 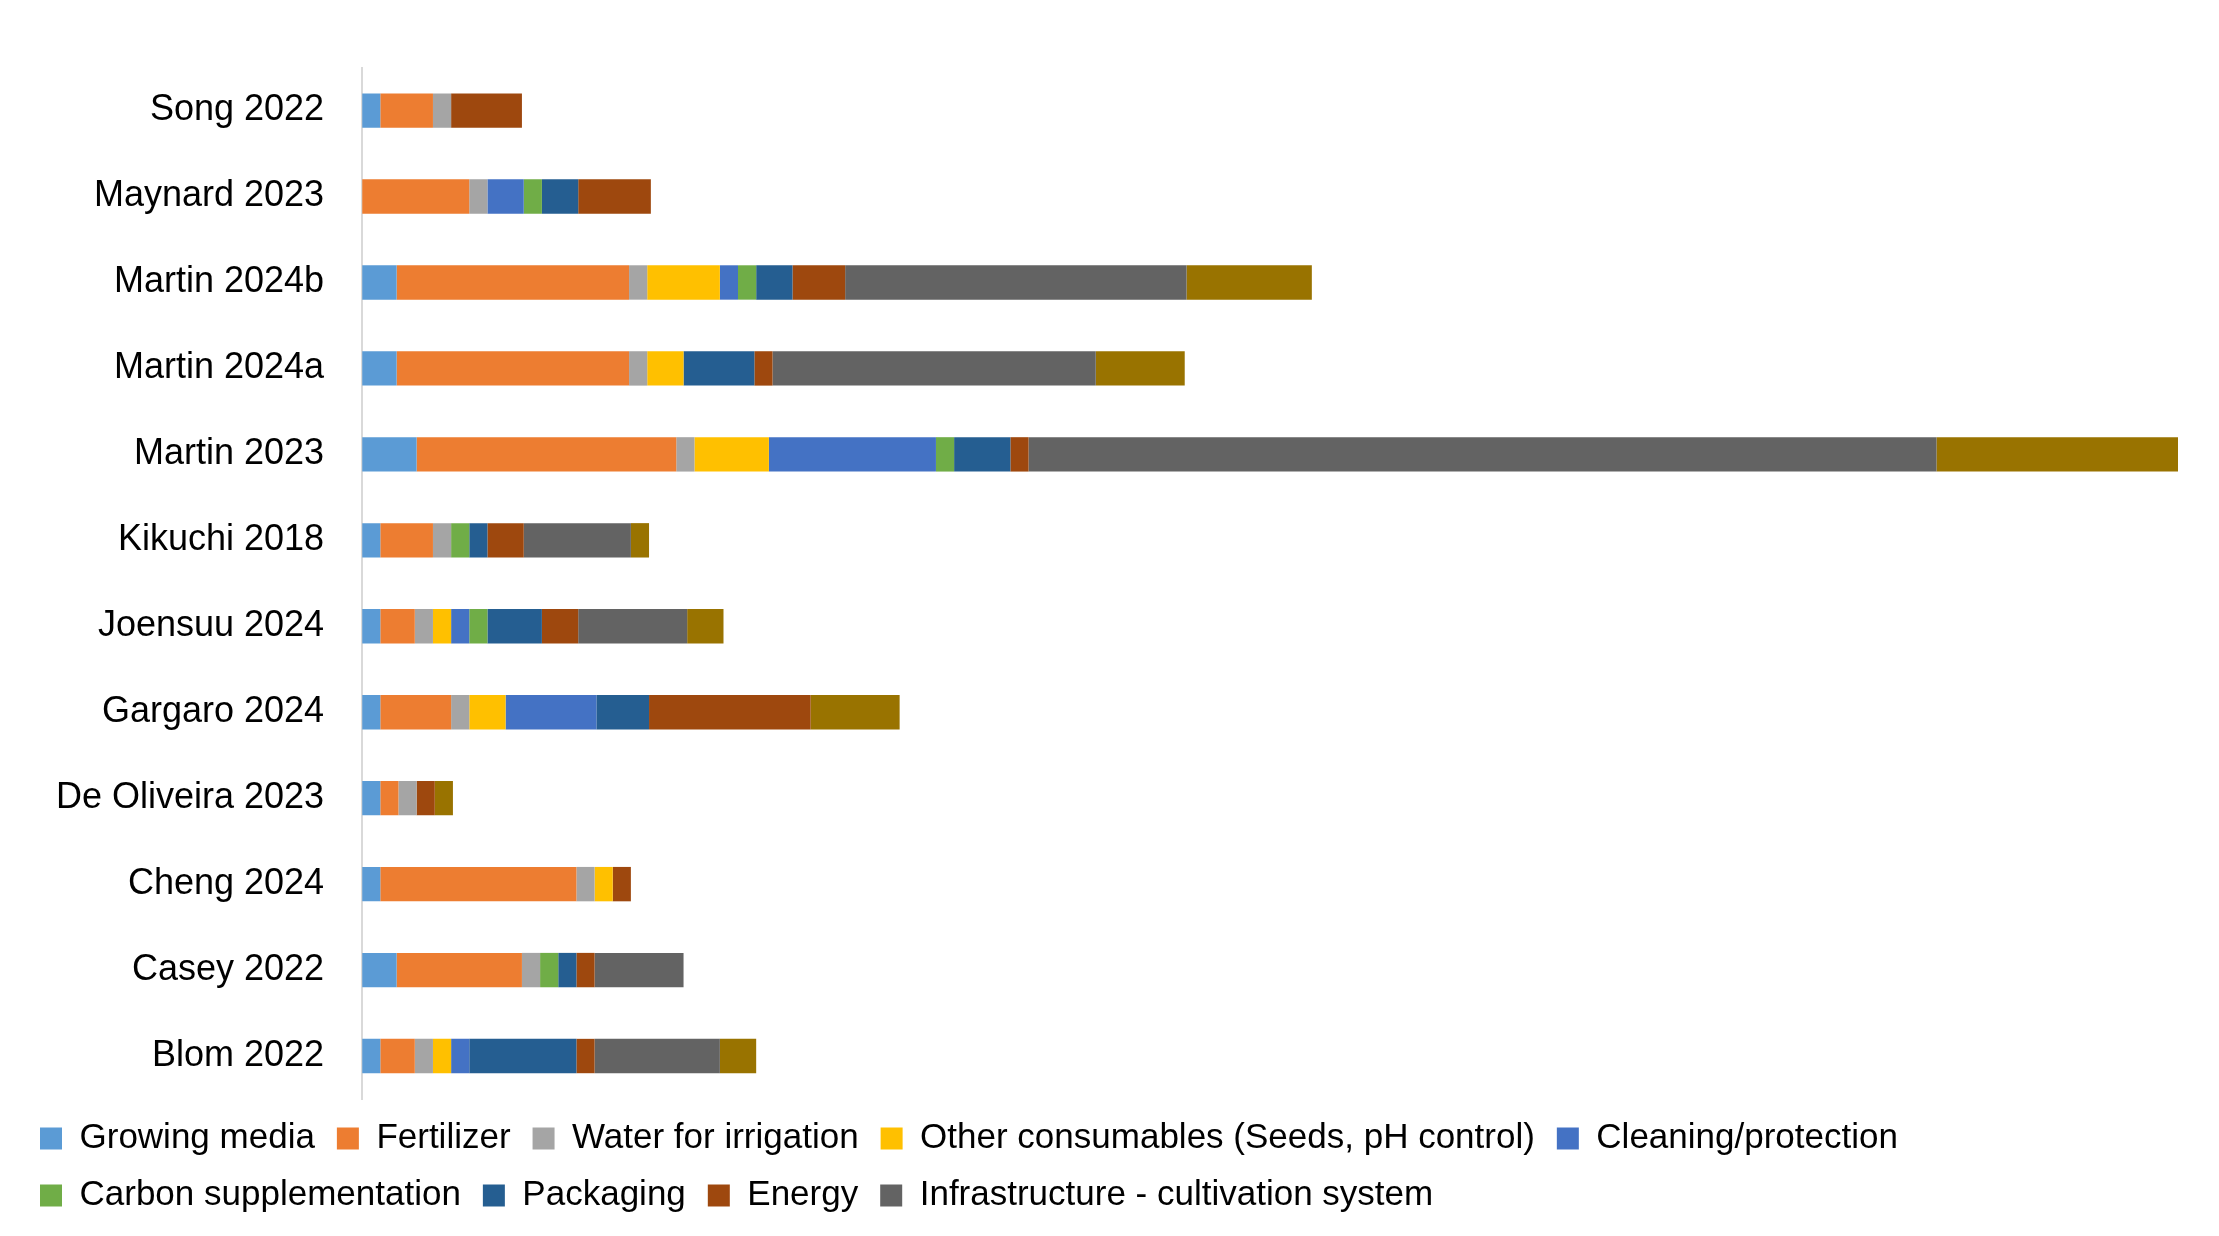 I want to click on y-tick-label: Maynard 2023, so click(x=209, y=194).